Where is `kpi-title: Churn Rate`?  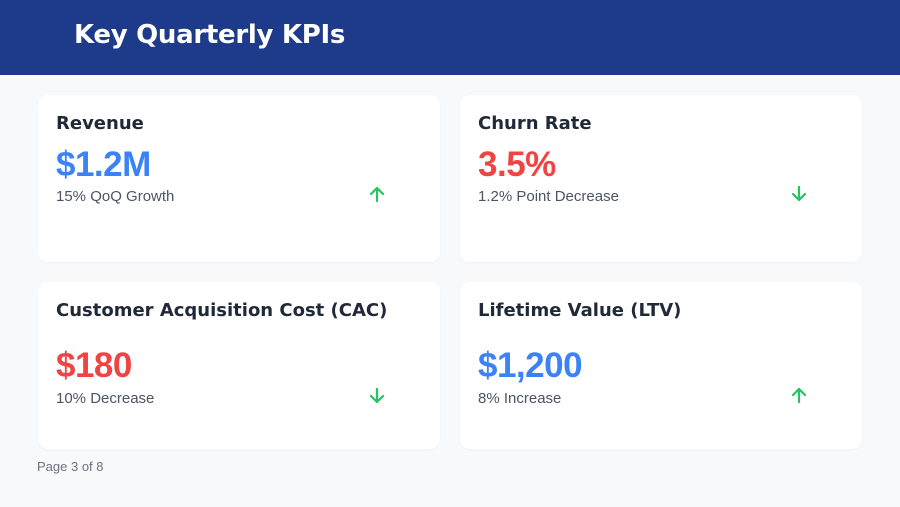 kpi-title: Churn Rate is located at coordinates (535, 123).